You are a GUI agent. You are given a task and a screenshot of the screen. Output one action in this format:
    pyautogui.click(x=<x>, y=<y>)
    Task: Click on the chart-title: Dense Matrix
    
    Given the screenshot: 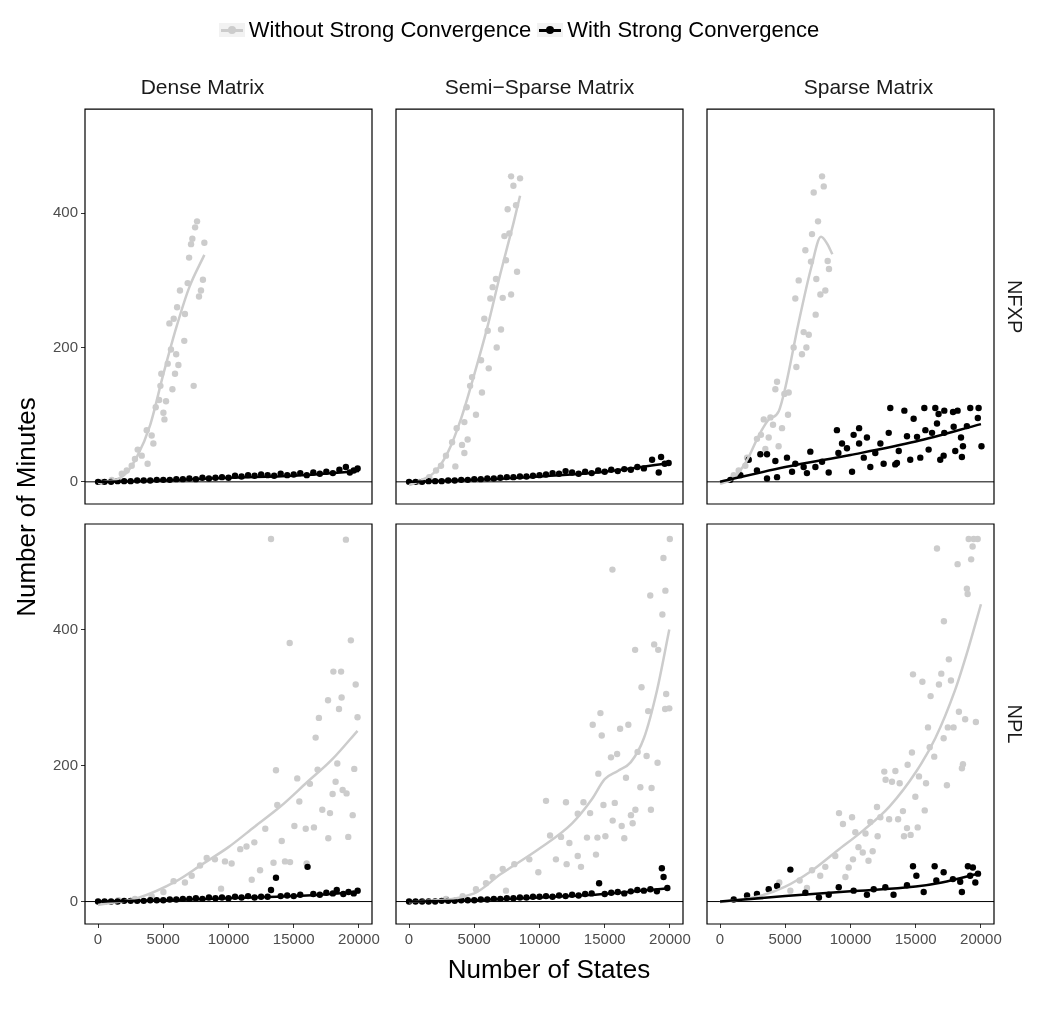 What is the action you would take?
    pyautogui.click(x=202, y=87)
    